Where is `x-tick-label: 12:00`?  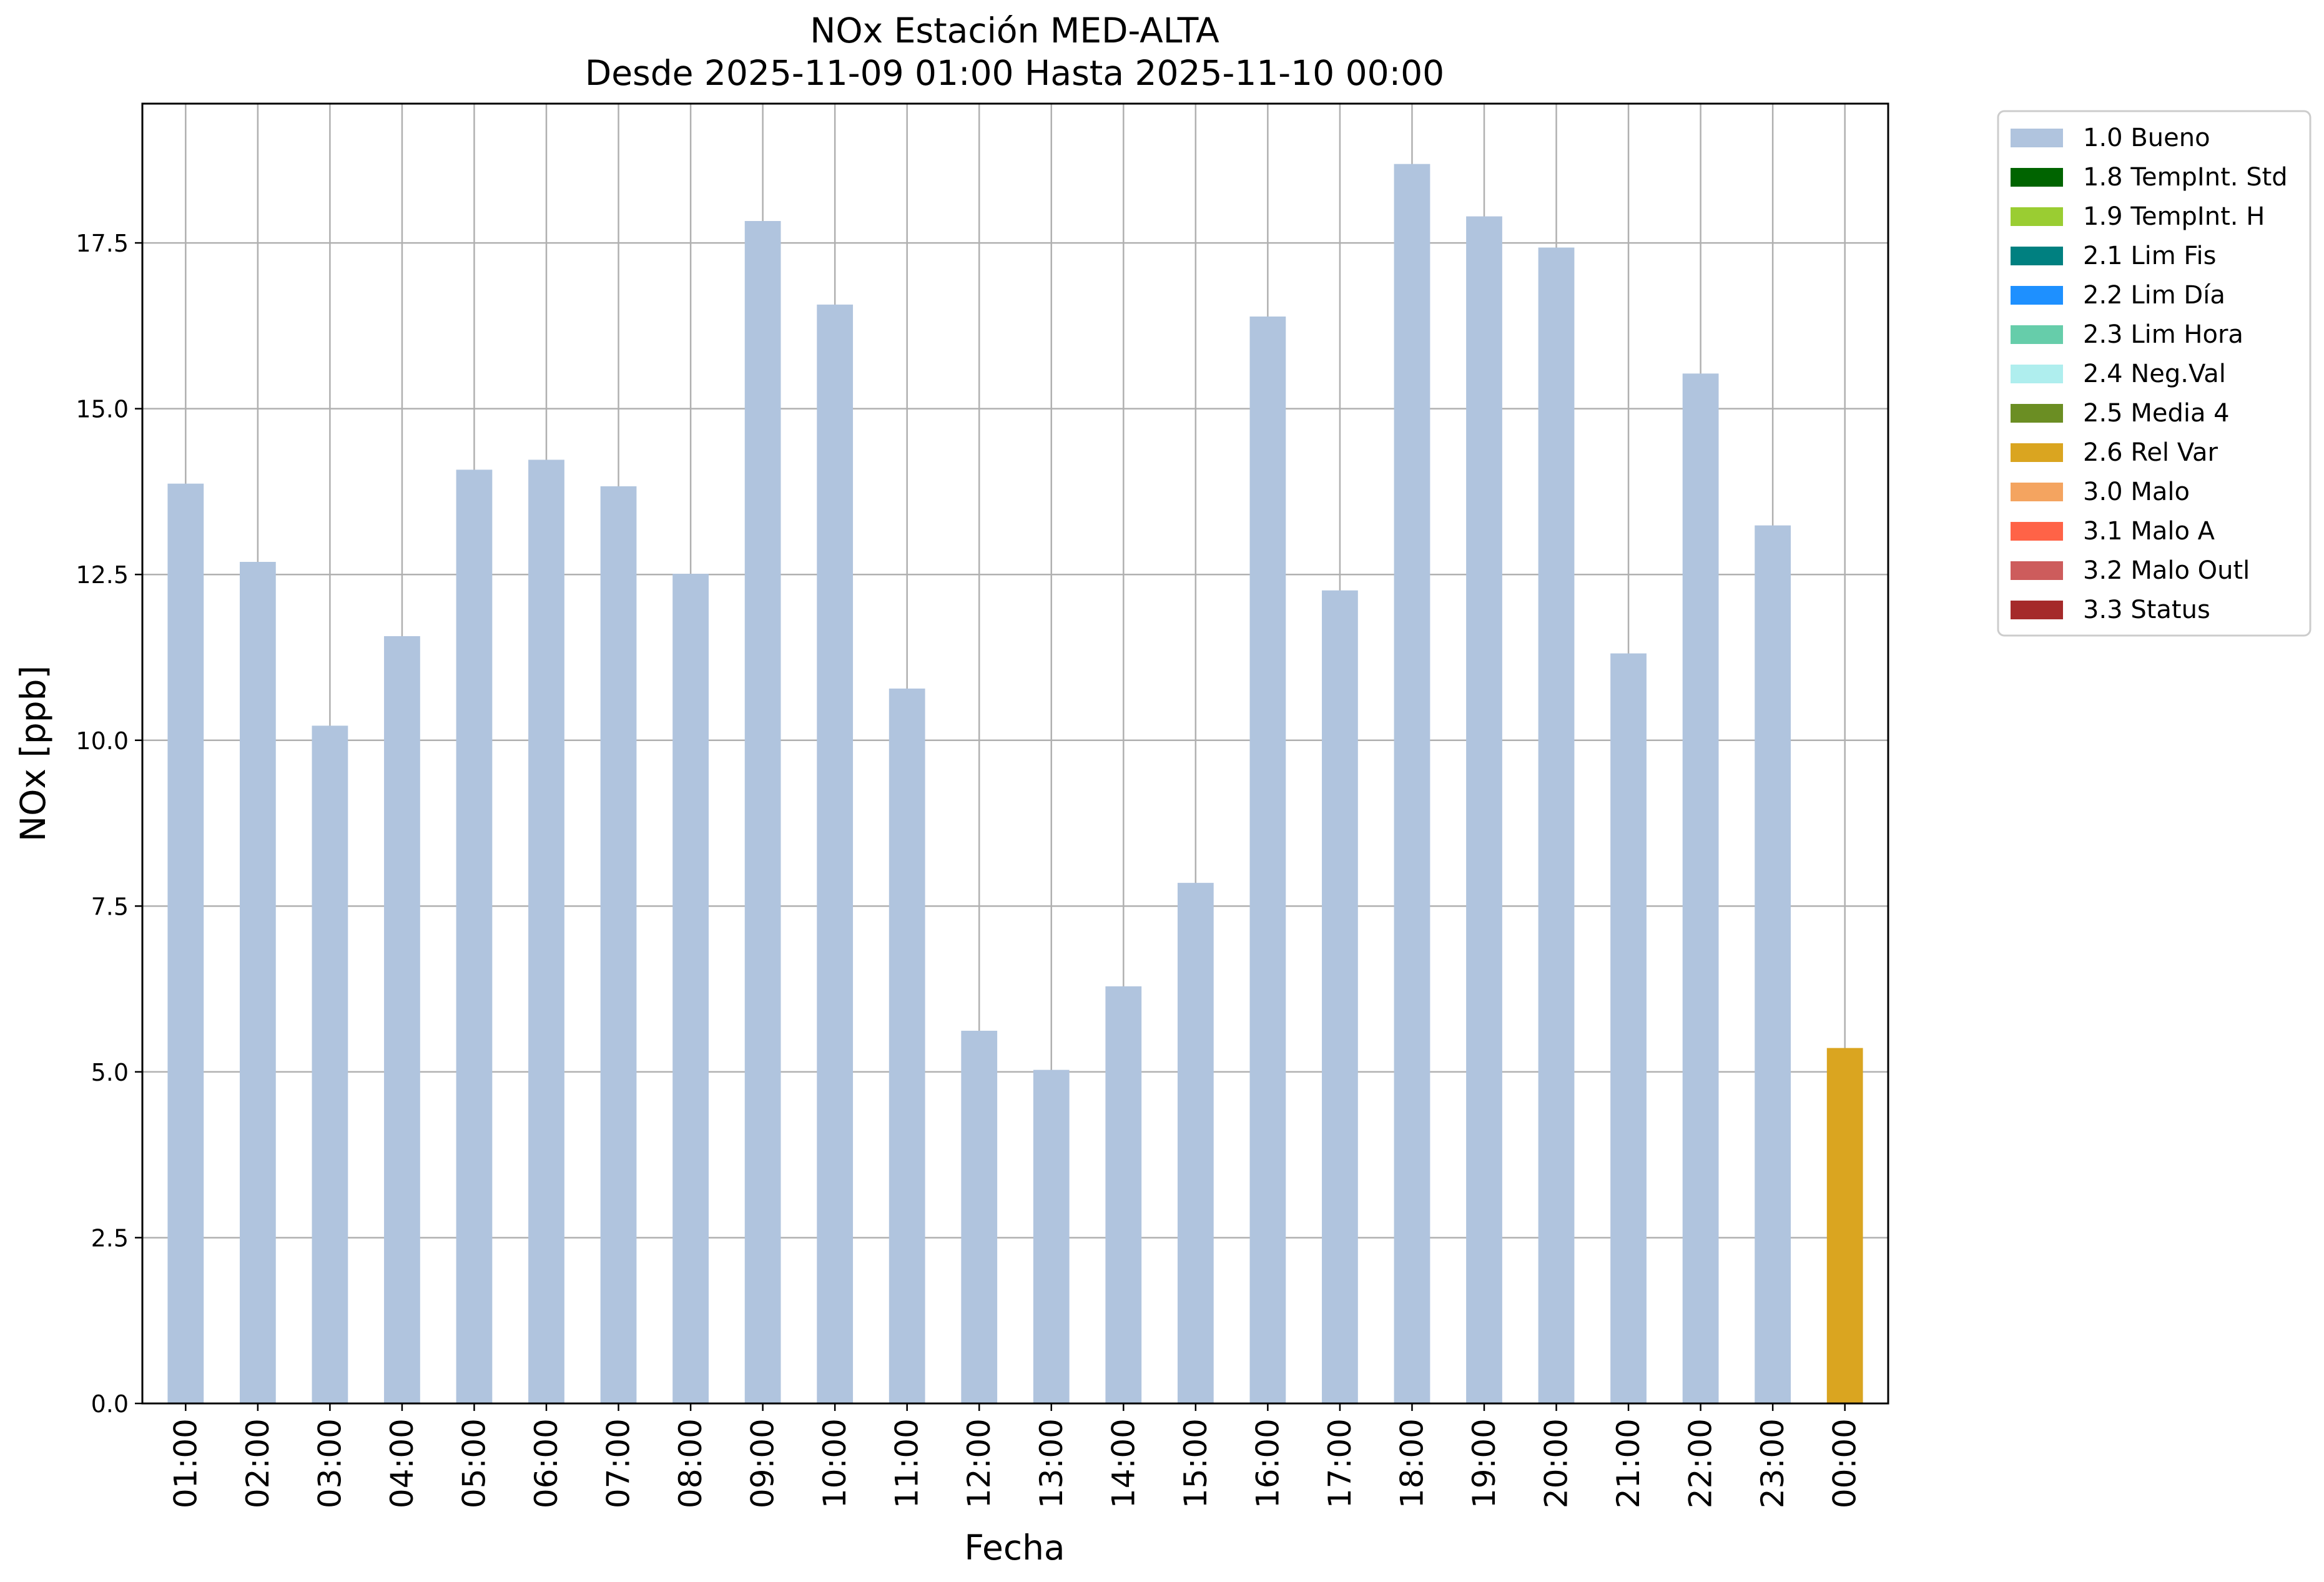 x-tick-label: 12:00 is located at coordinates (979, 1463).